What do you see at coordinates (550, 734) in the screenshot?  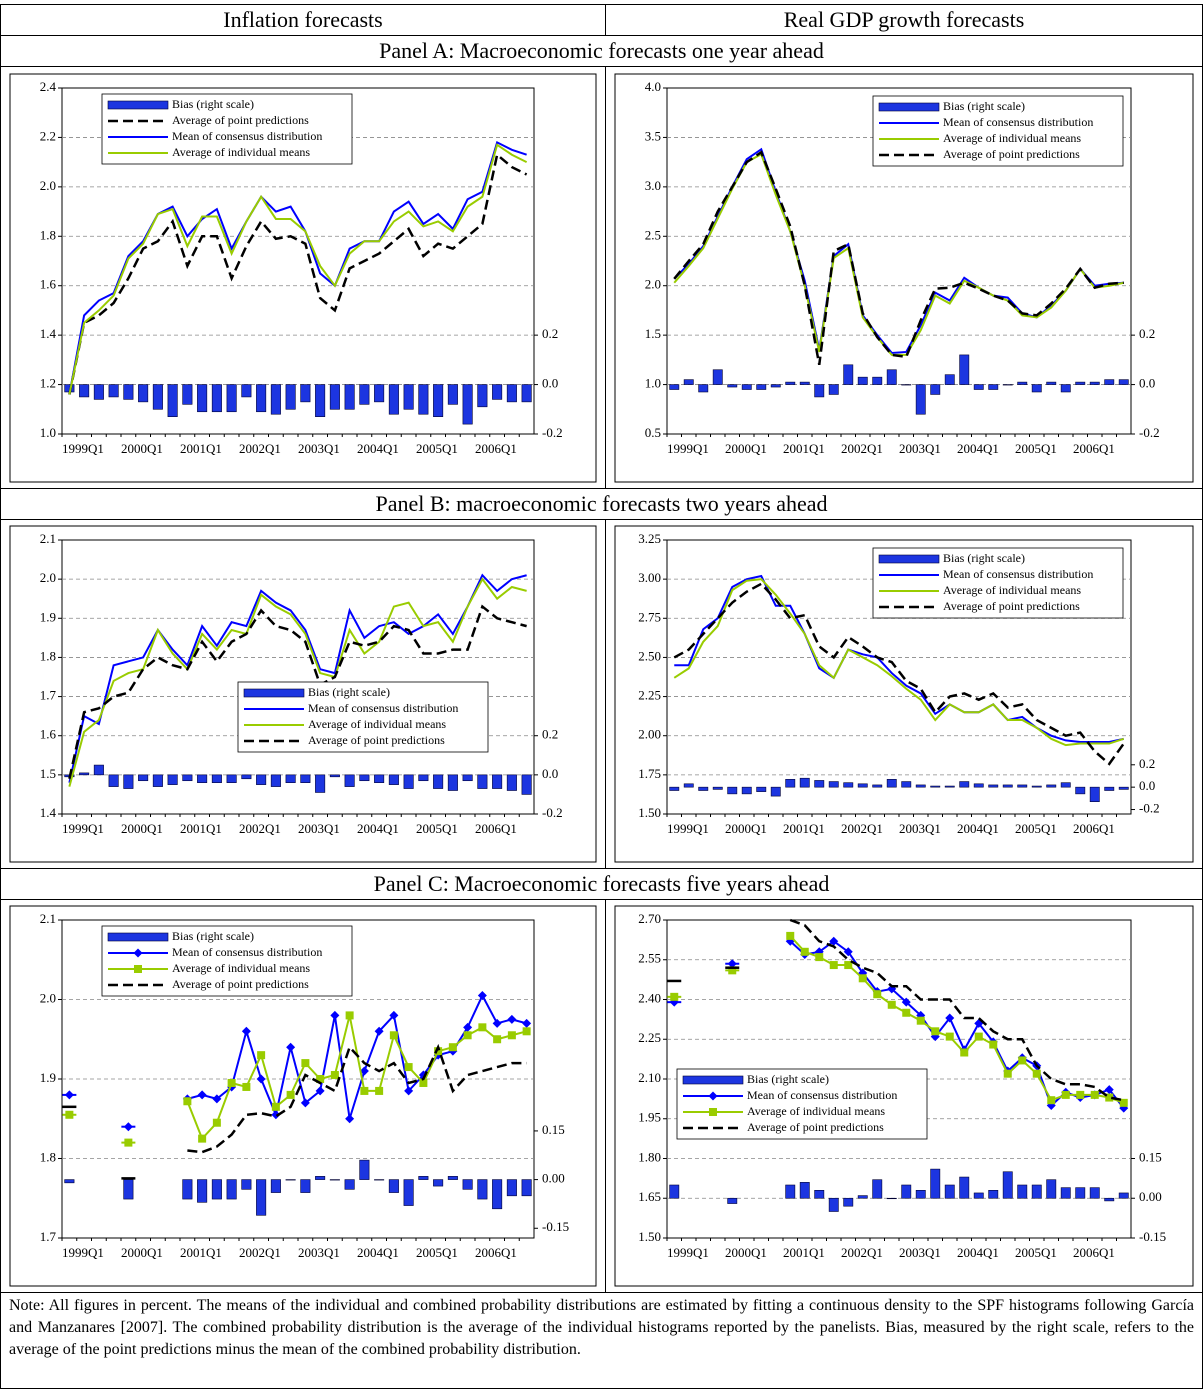 I see `y2-tick-label: 0.2` at bounding box center [550, 734].